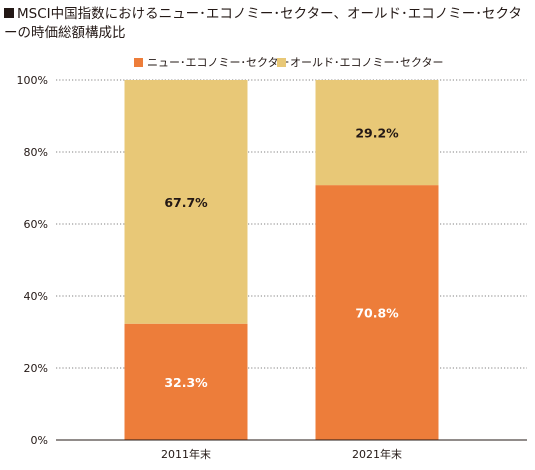 The image size is (535, 470). I want to click on y-tick-label: 40%, so click(36, 296).